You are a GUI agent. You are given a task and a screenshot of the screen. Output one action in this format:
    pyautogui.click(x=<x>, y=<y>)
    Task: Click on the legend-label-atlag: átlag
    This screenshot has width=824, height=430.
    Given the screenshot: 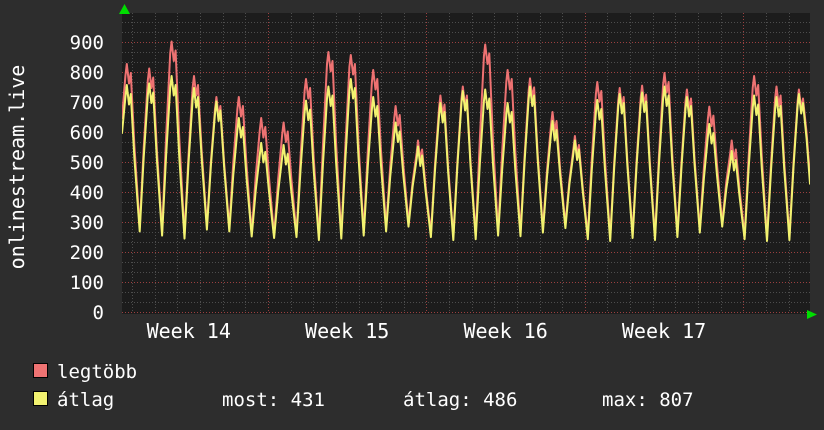 What is the action you would take?
    pyautogui.click(x=86, y=400)
    